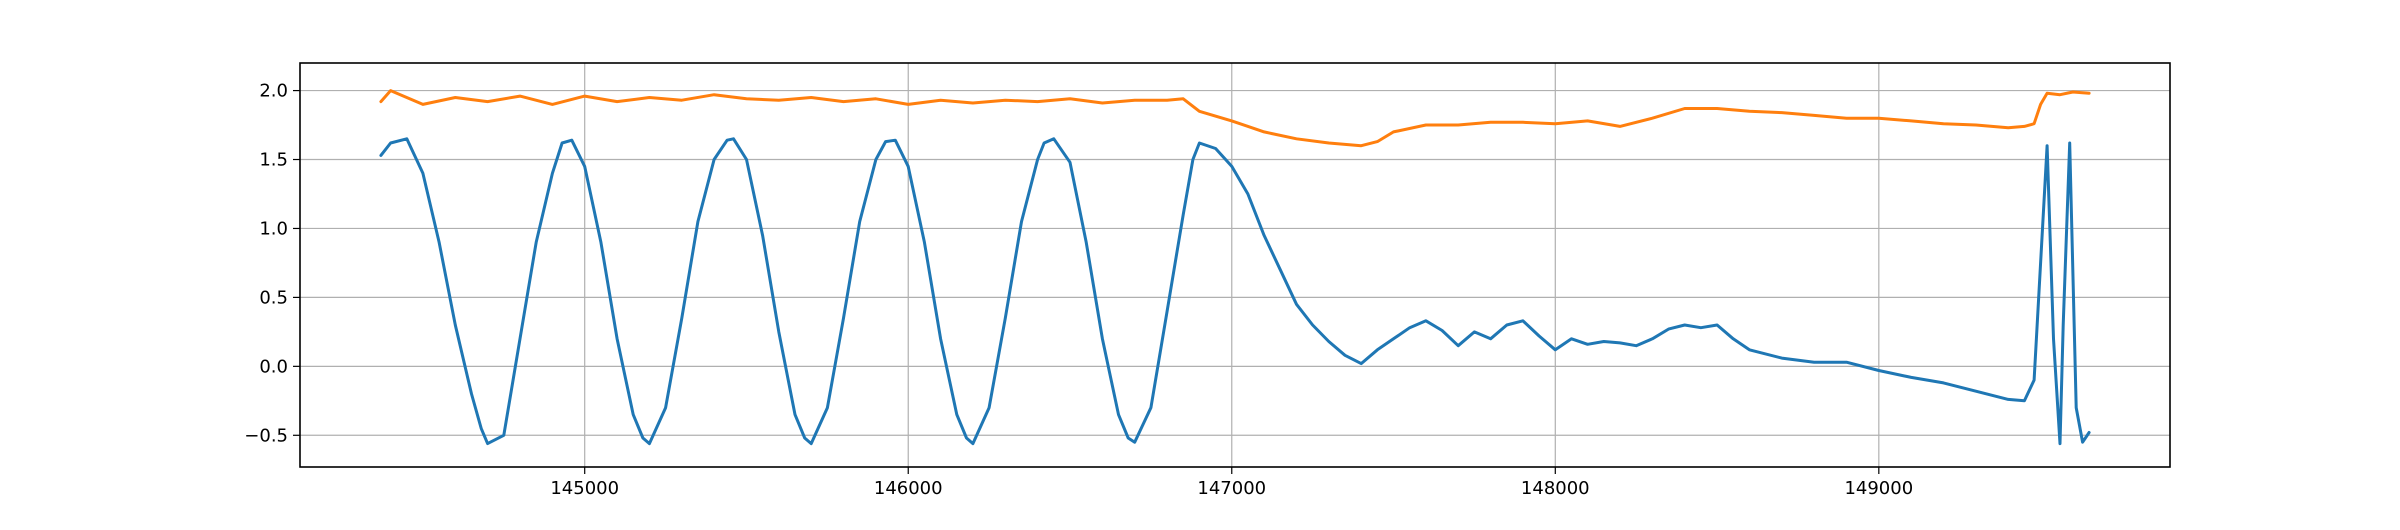 The height and width of the screenshot is (530, 2400). What do you see at coordinates (273, 160) in the screenshot?
I see `y-tick-label: 1.5` at bounding box center [273, 160].